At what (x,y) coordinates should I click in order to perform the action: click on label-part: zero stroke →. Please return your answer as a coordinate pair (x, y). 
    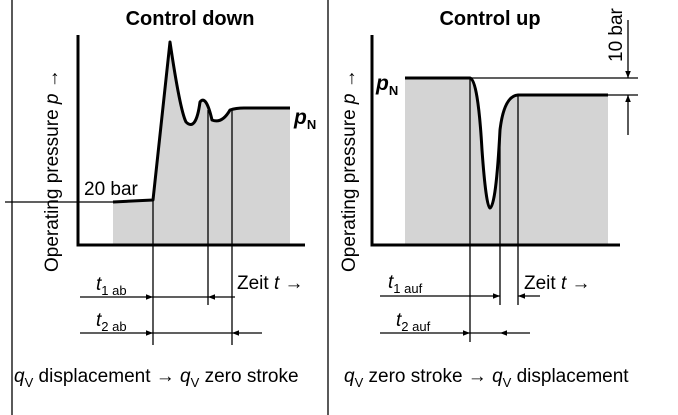
    Looking at the image, I should click on (427, 376).